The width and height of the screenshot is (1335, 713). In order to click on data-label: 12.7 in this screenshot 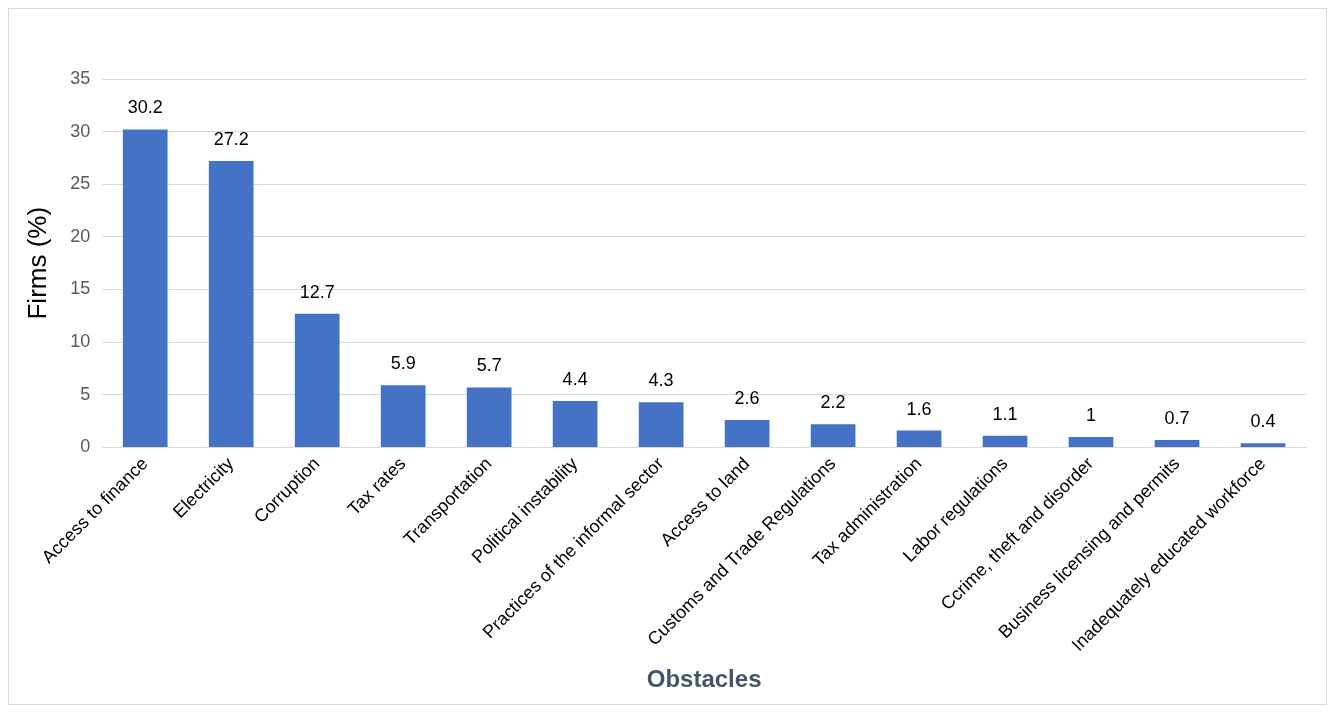, I will do `click(317, 291)`.